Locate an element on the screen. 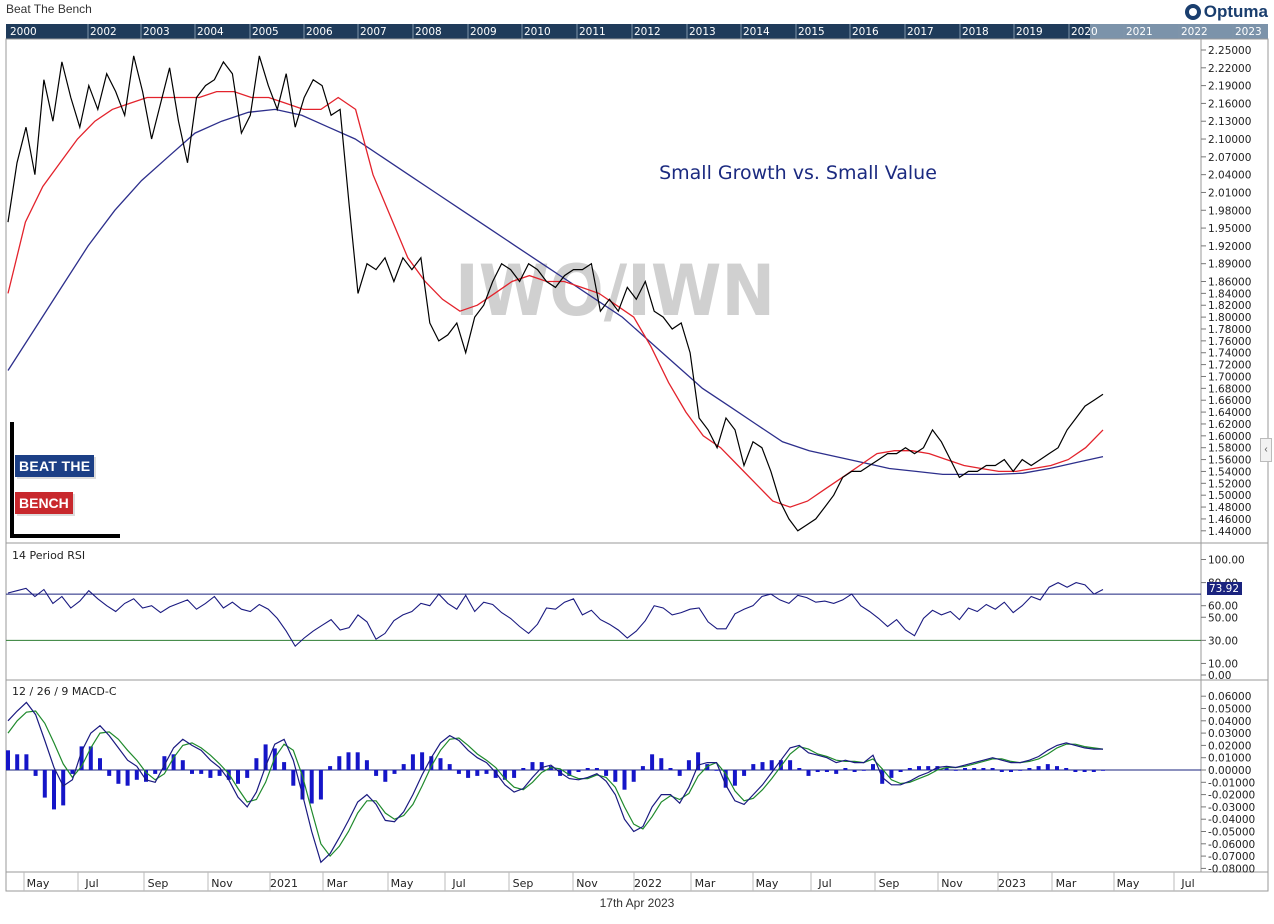  price-tick-label: 1.64000 is located at coordinates (1229, 413).